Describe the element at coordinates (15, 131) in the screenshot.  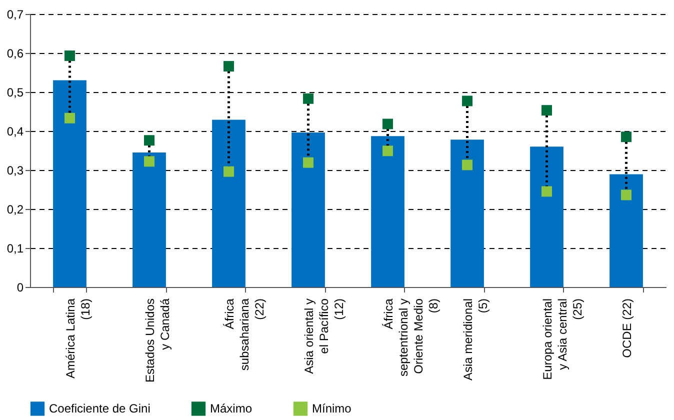
I see `y-tick-label: 0,4` at that location.